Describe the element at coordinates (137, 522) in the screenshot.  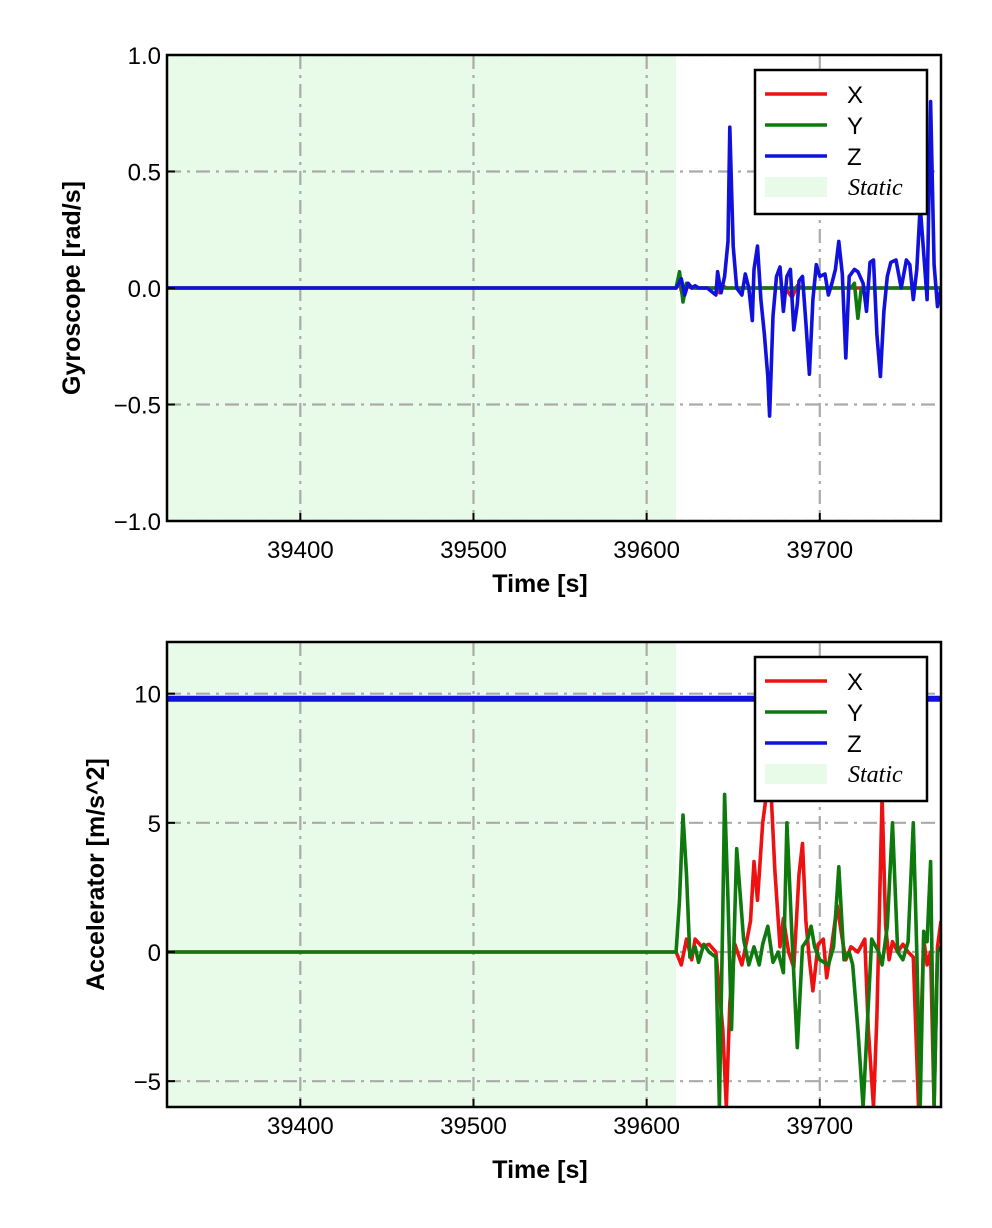
I see `y-tick-label: −1.0` at that location.